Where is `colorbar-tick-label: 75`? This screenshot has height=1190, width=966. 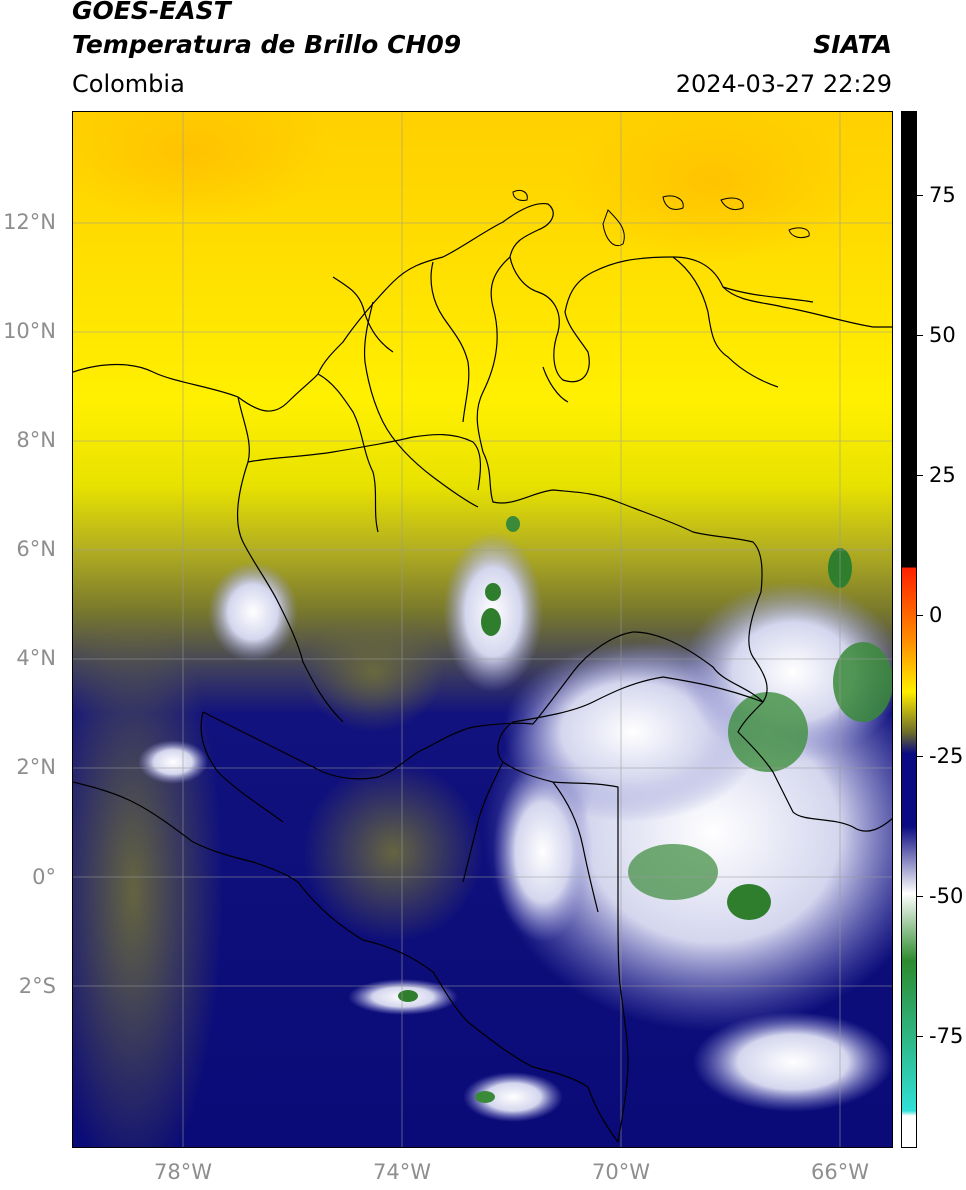 colorbar-tick-label: 75 is located at coordinates (942, 195).